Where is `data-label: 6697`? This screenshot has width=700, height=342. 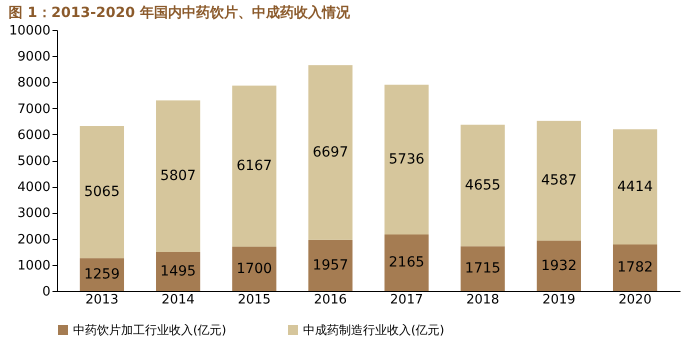 data-label: 6697 is located at coordinates (330, 152).